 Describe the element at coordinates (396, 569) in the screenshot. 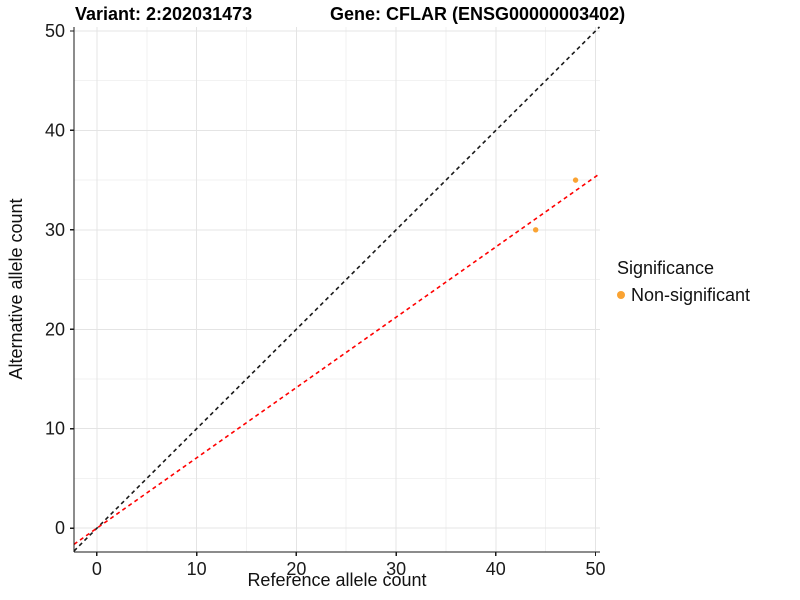

I see `x-tick-label: 30` at that location.